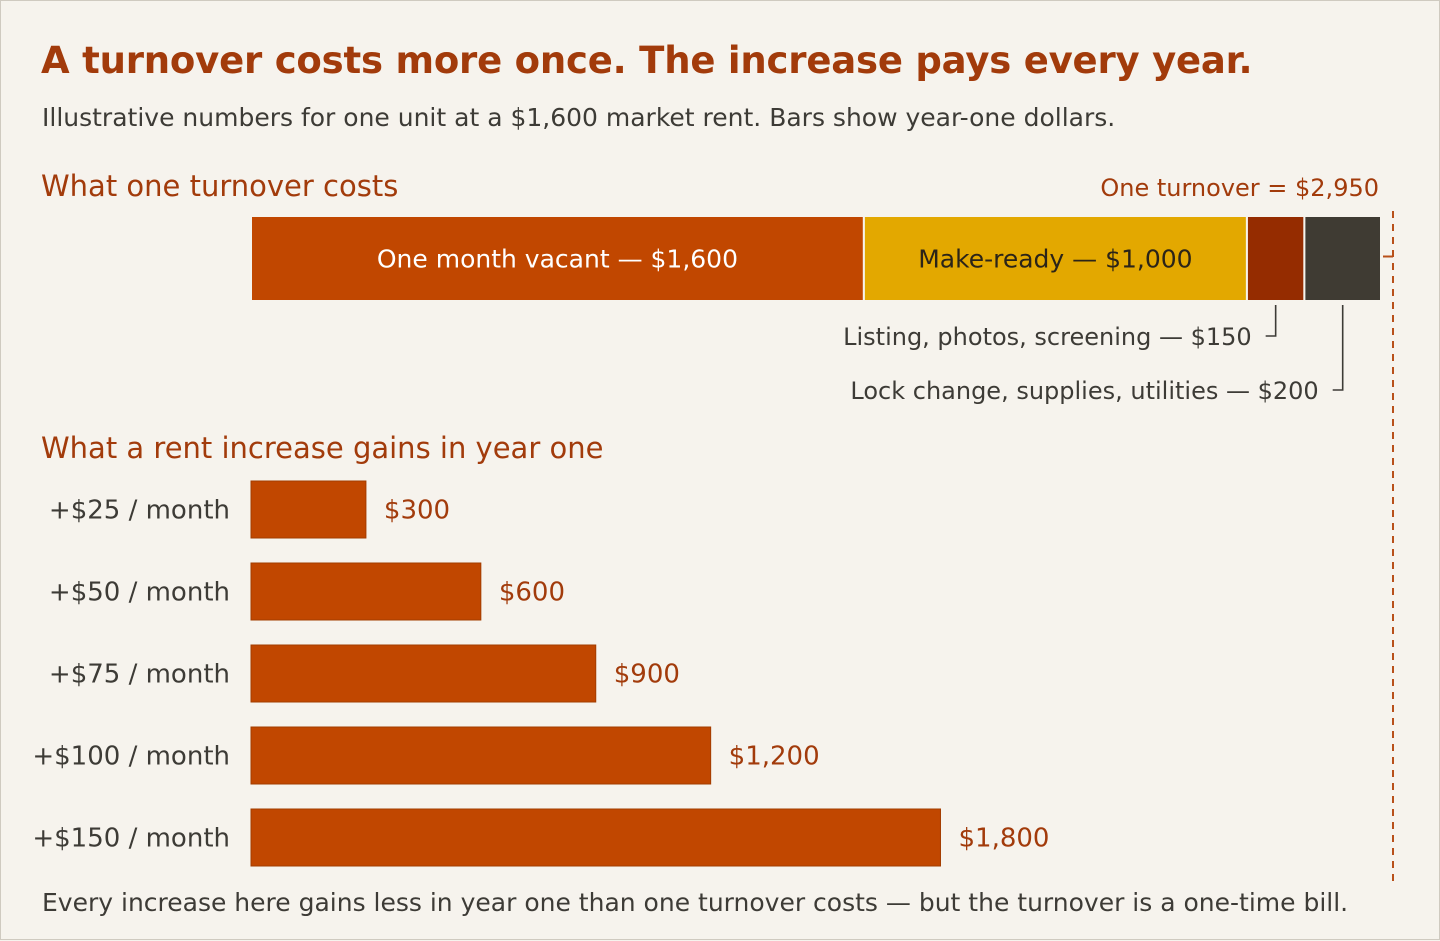 Image resolution: width=1440 pixels, height=941 pixels. What do you see at coordinates (1239, 188) in the screenshot?
I see `turnover-total-label: One turnover = $2,950` at bounding box center [1239, 188].